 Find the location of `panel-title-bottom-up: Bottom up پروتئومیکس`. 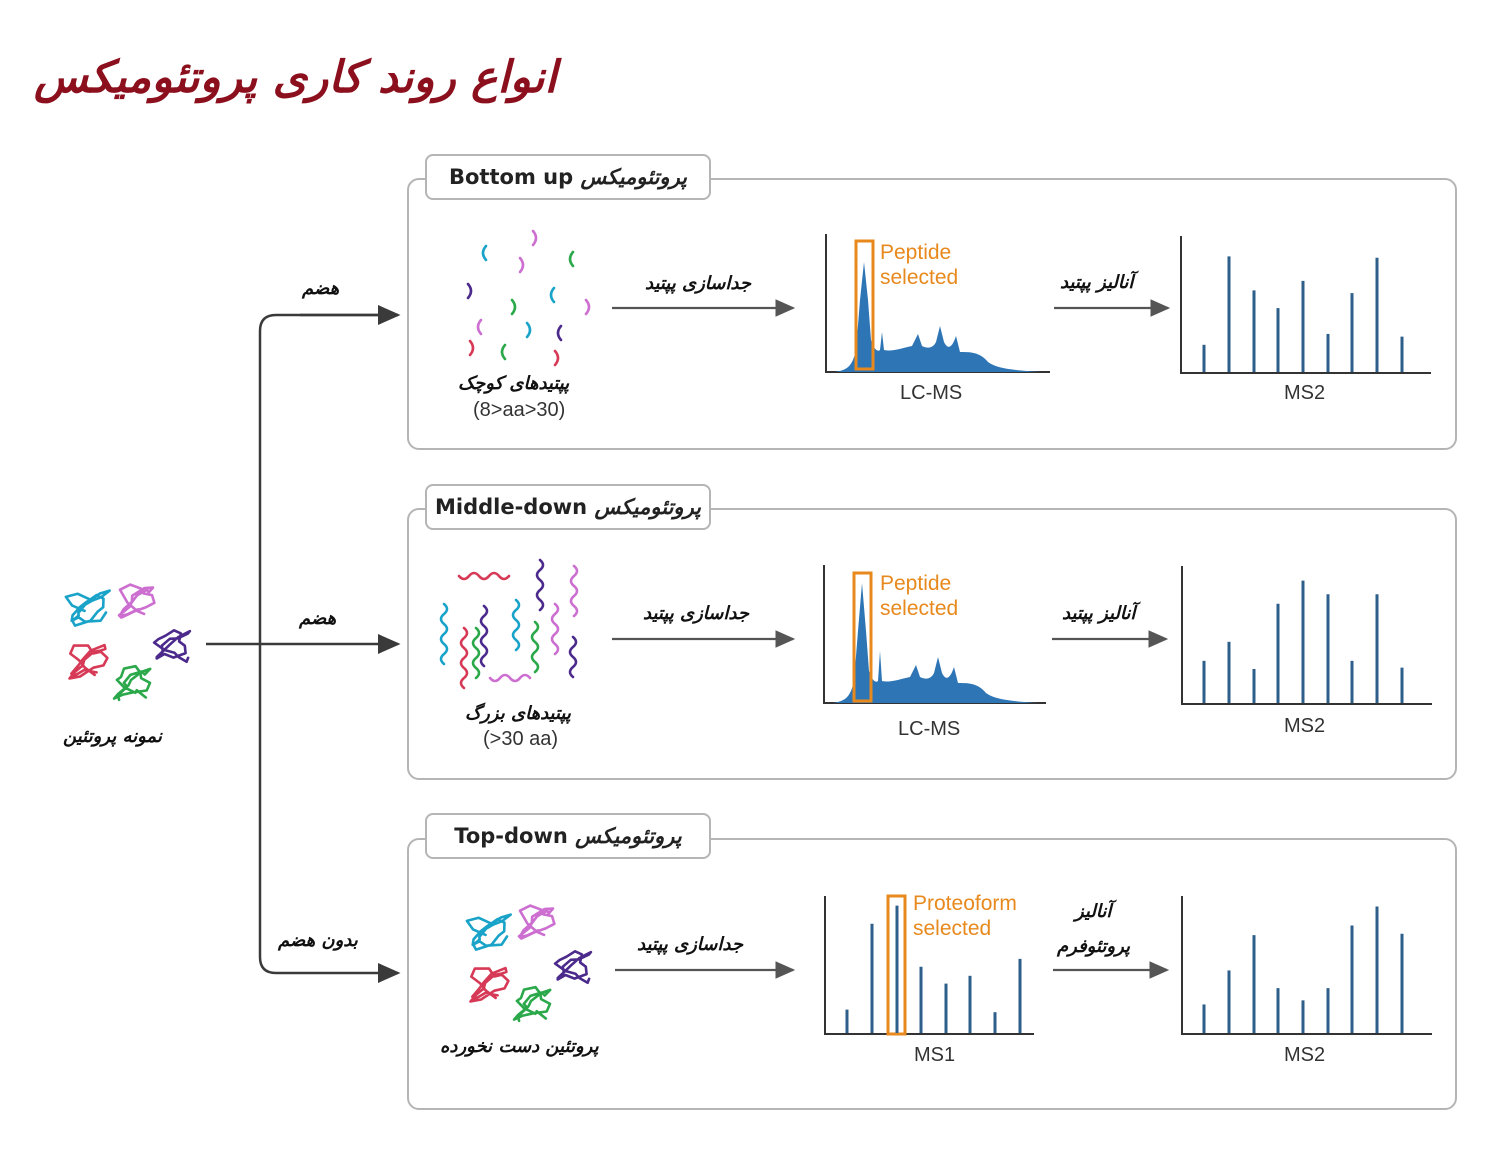

panel-title-bottom-up: Bottom up پروتئومیکس is located at coordinates (568, 177).